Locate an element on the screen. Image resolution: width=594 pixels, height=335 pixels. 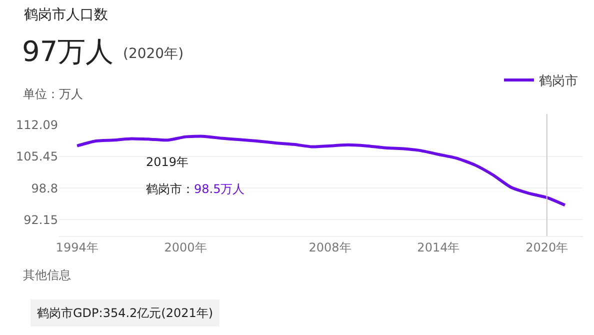
x-tick-label: 2020年 is located at coordinates (547, 247).